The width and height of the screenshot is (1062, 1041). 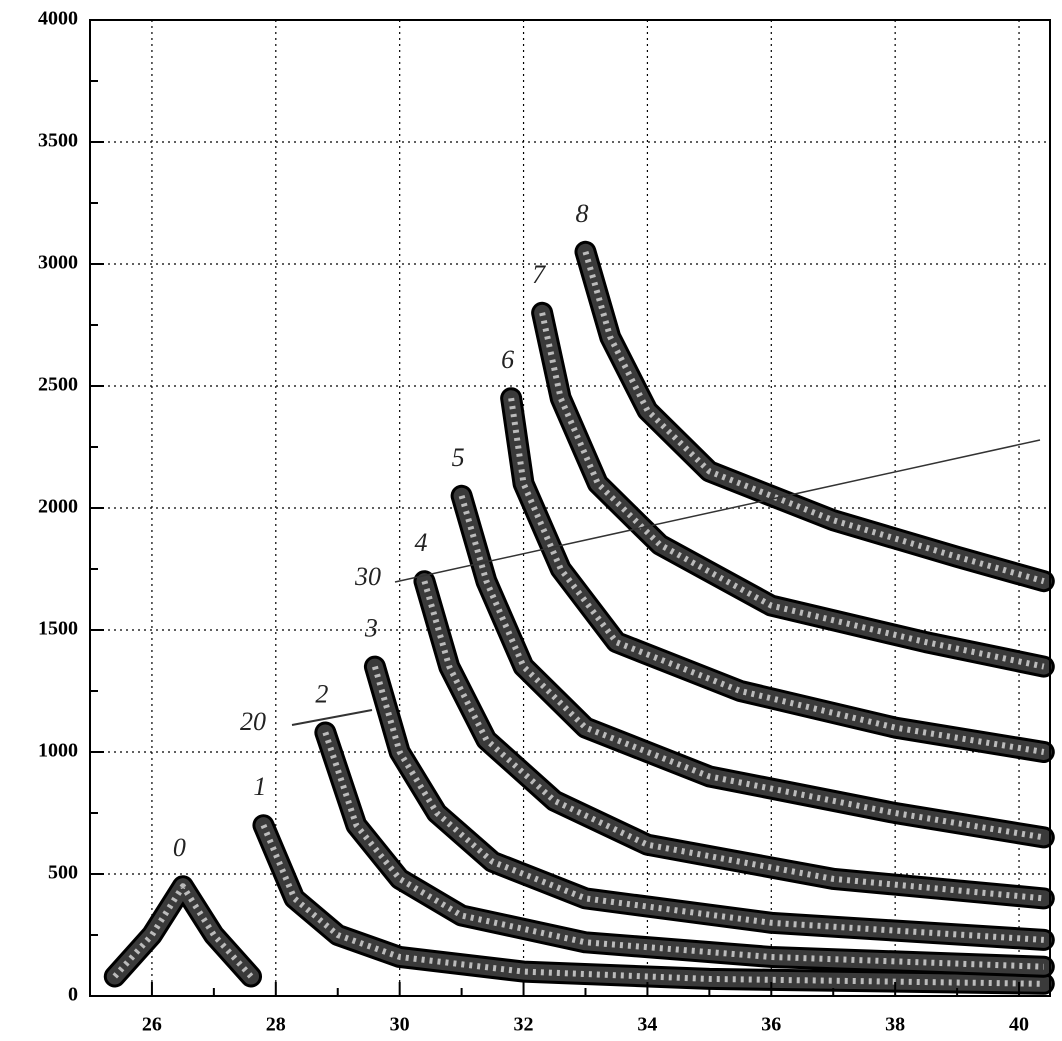 I want to click on x-tick-label: 38, so click(x=895, y=1025).